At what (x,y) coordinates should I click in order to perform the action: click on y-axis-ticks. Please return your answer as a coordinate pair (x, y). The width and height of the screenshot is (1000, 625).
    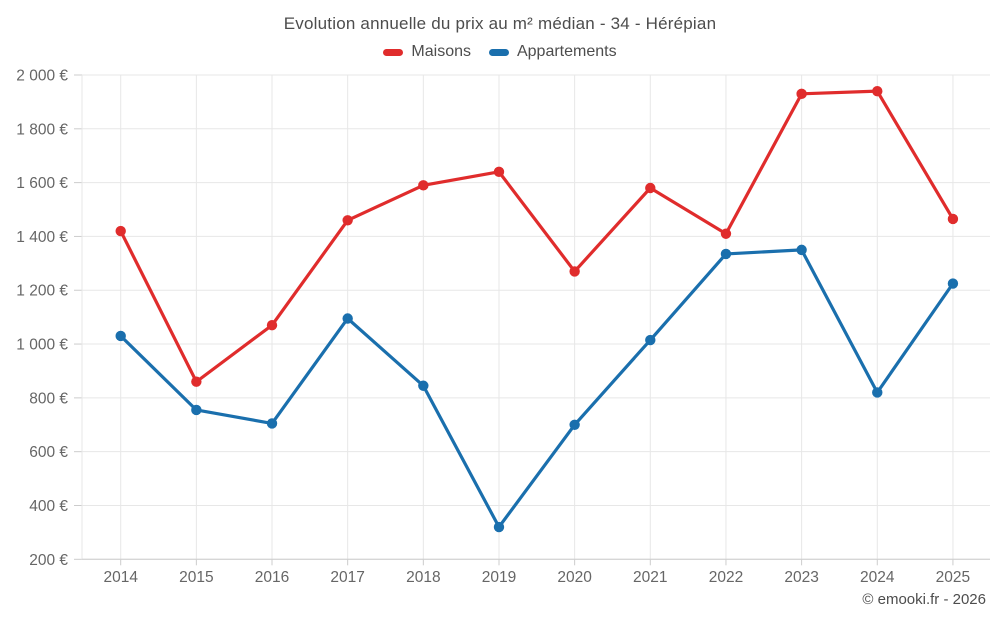
    Looking at the image, I should click on (78, 317).